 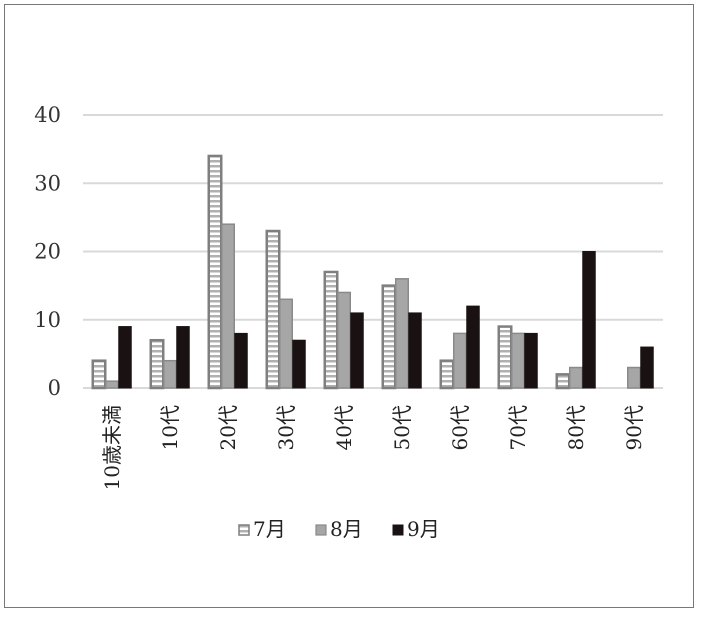 What do you see at coordinates (54, 388) in the screenshot?
I see `y-tick-label-0: 0` at bounding box center [54, 388].